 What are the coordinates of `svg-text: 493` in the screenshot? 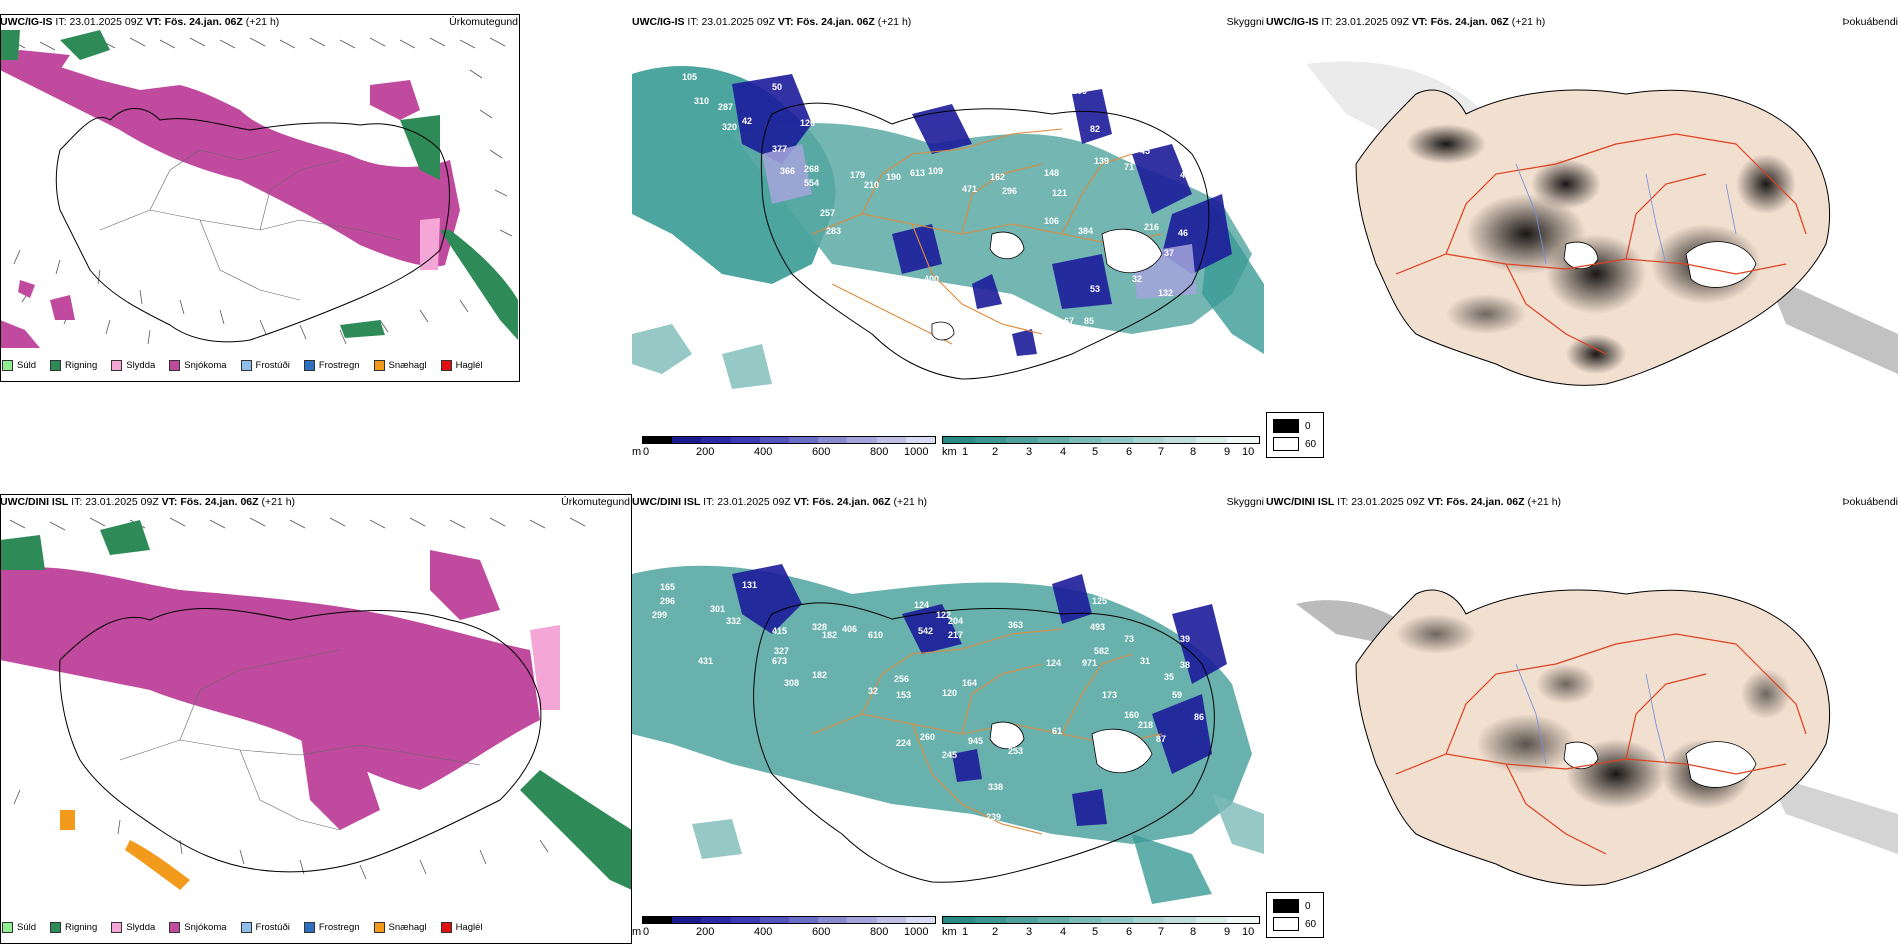 It's located at (1097, 627).